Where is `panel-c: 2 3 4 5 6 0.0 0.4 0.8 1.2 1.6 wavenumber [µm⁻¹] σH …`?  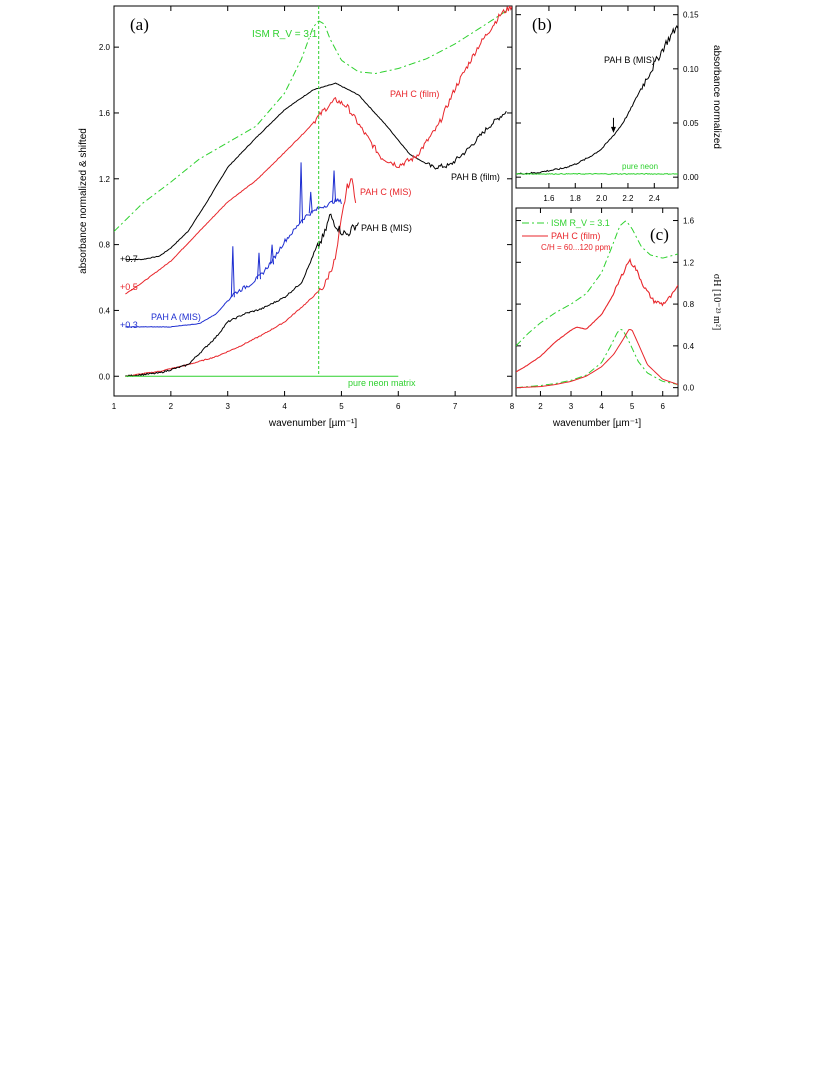
panel-c: 2 3 4 5 6 0.0 0.4 0.8 1.2 1.6 wavenumber [µm⁻¹] σH … is located at coordinates (618, 318).